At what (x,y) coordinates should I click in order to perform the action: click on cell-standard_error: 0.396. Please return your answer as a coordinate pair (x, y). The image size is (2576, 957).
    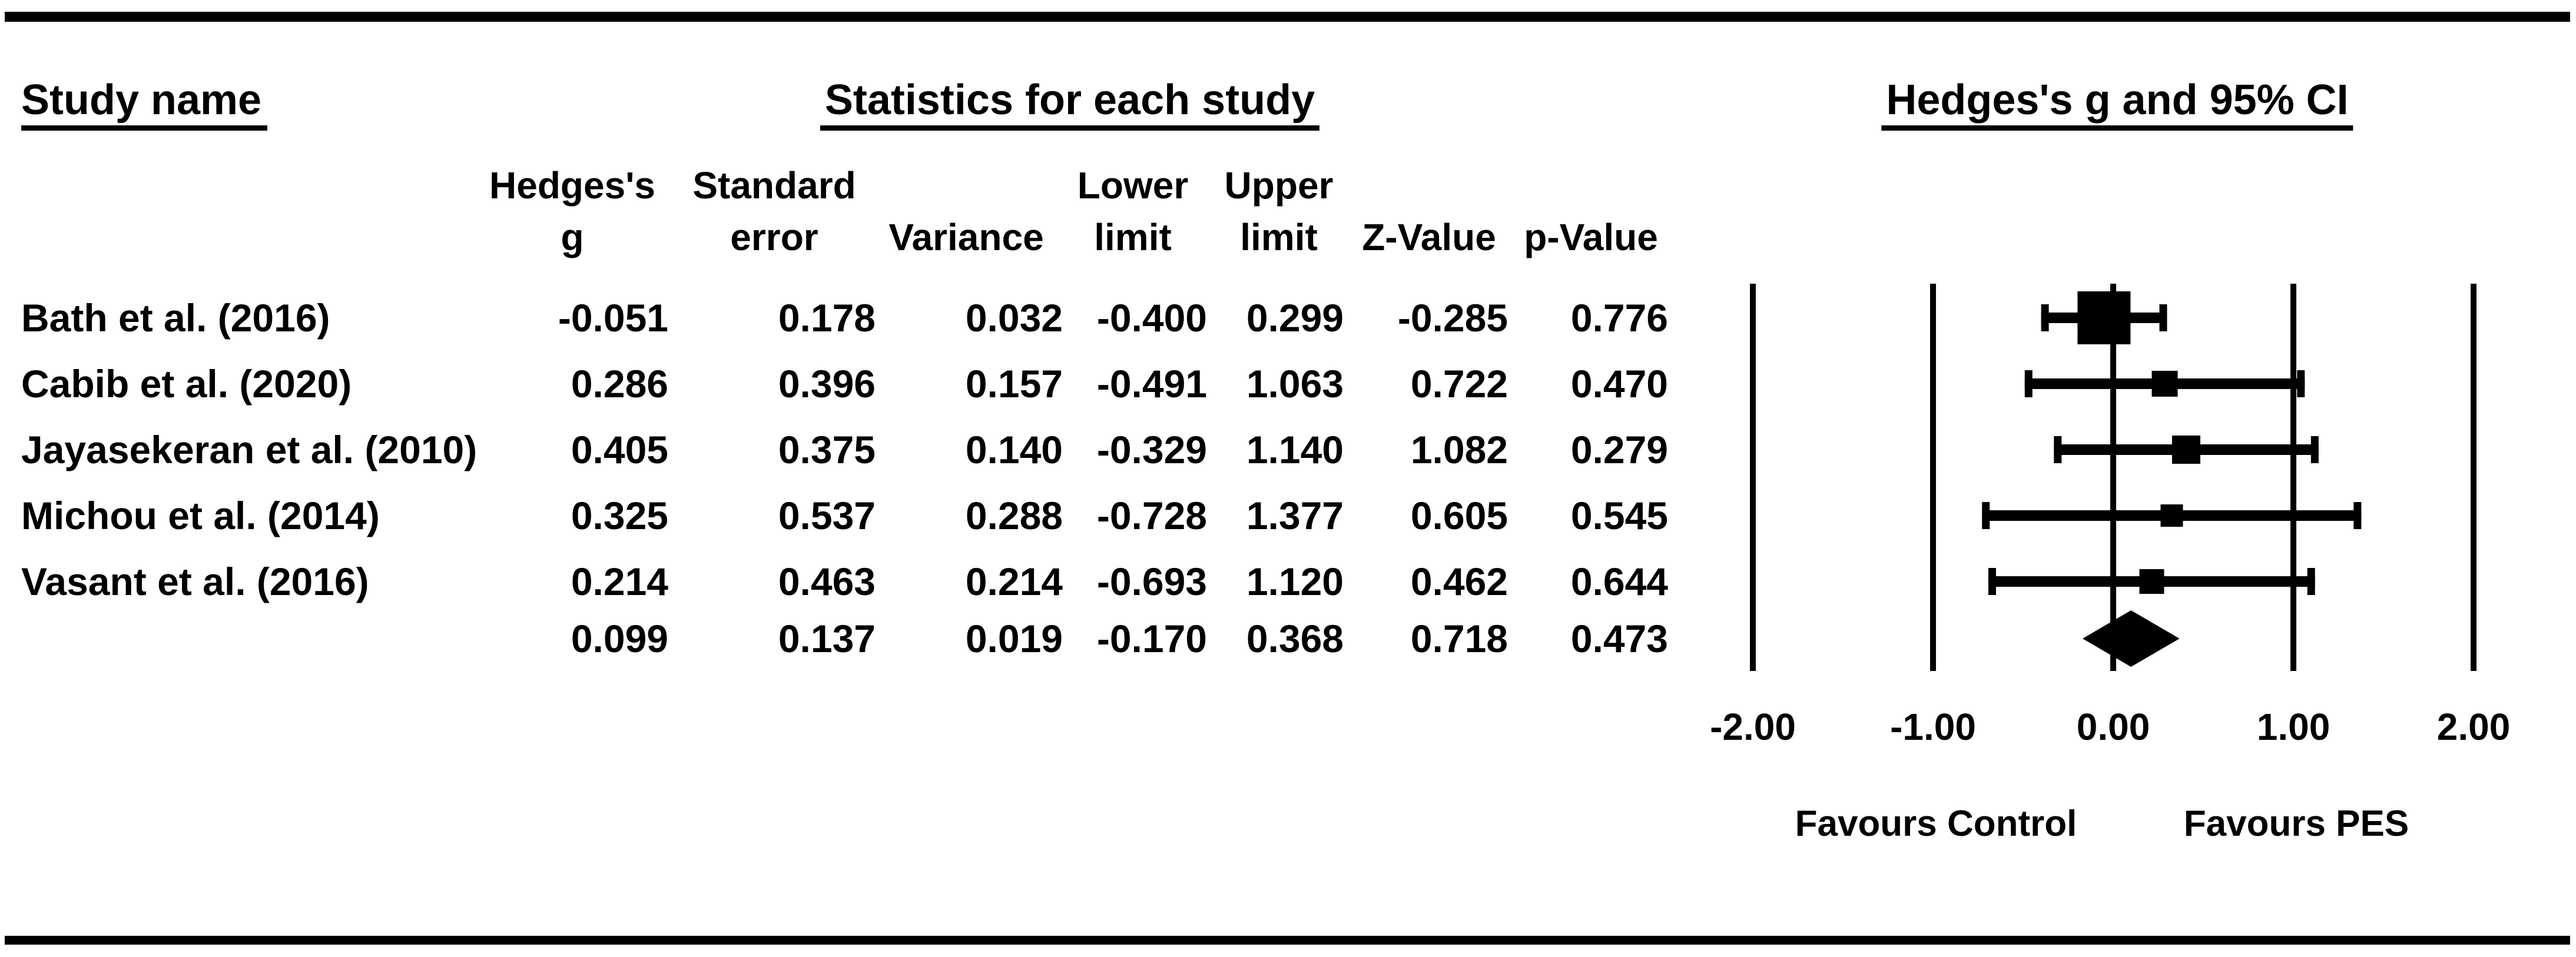
    Looking at the image, I should click on (827, 384).